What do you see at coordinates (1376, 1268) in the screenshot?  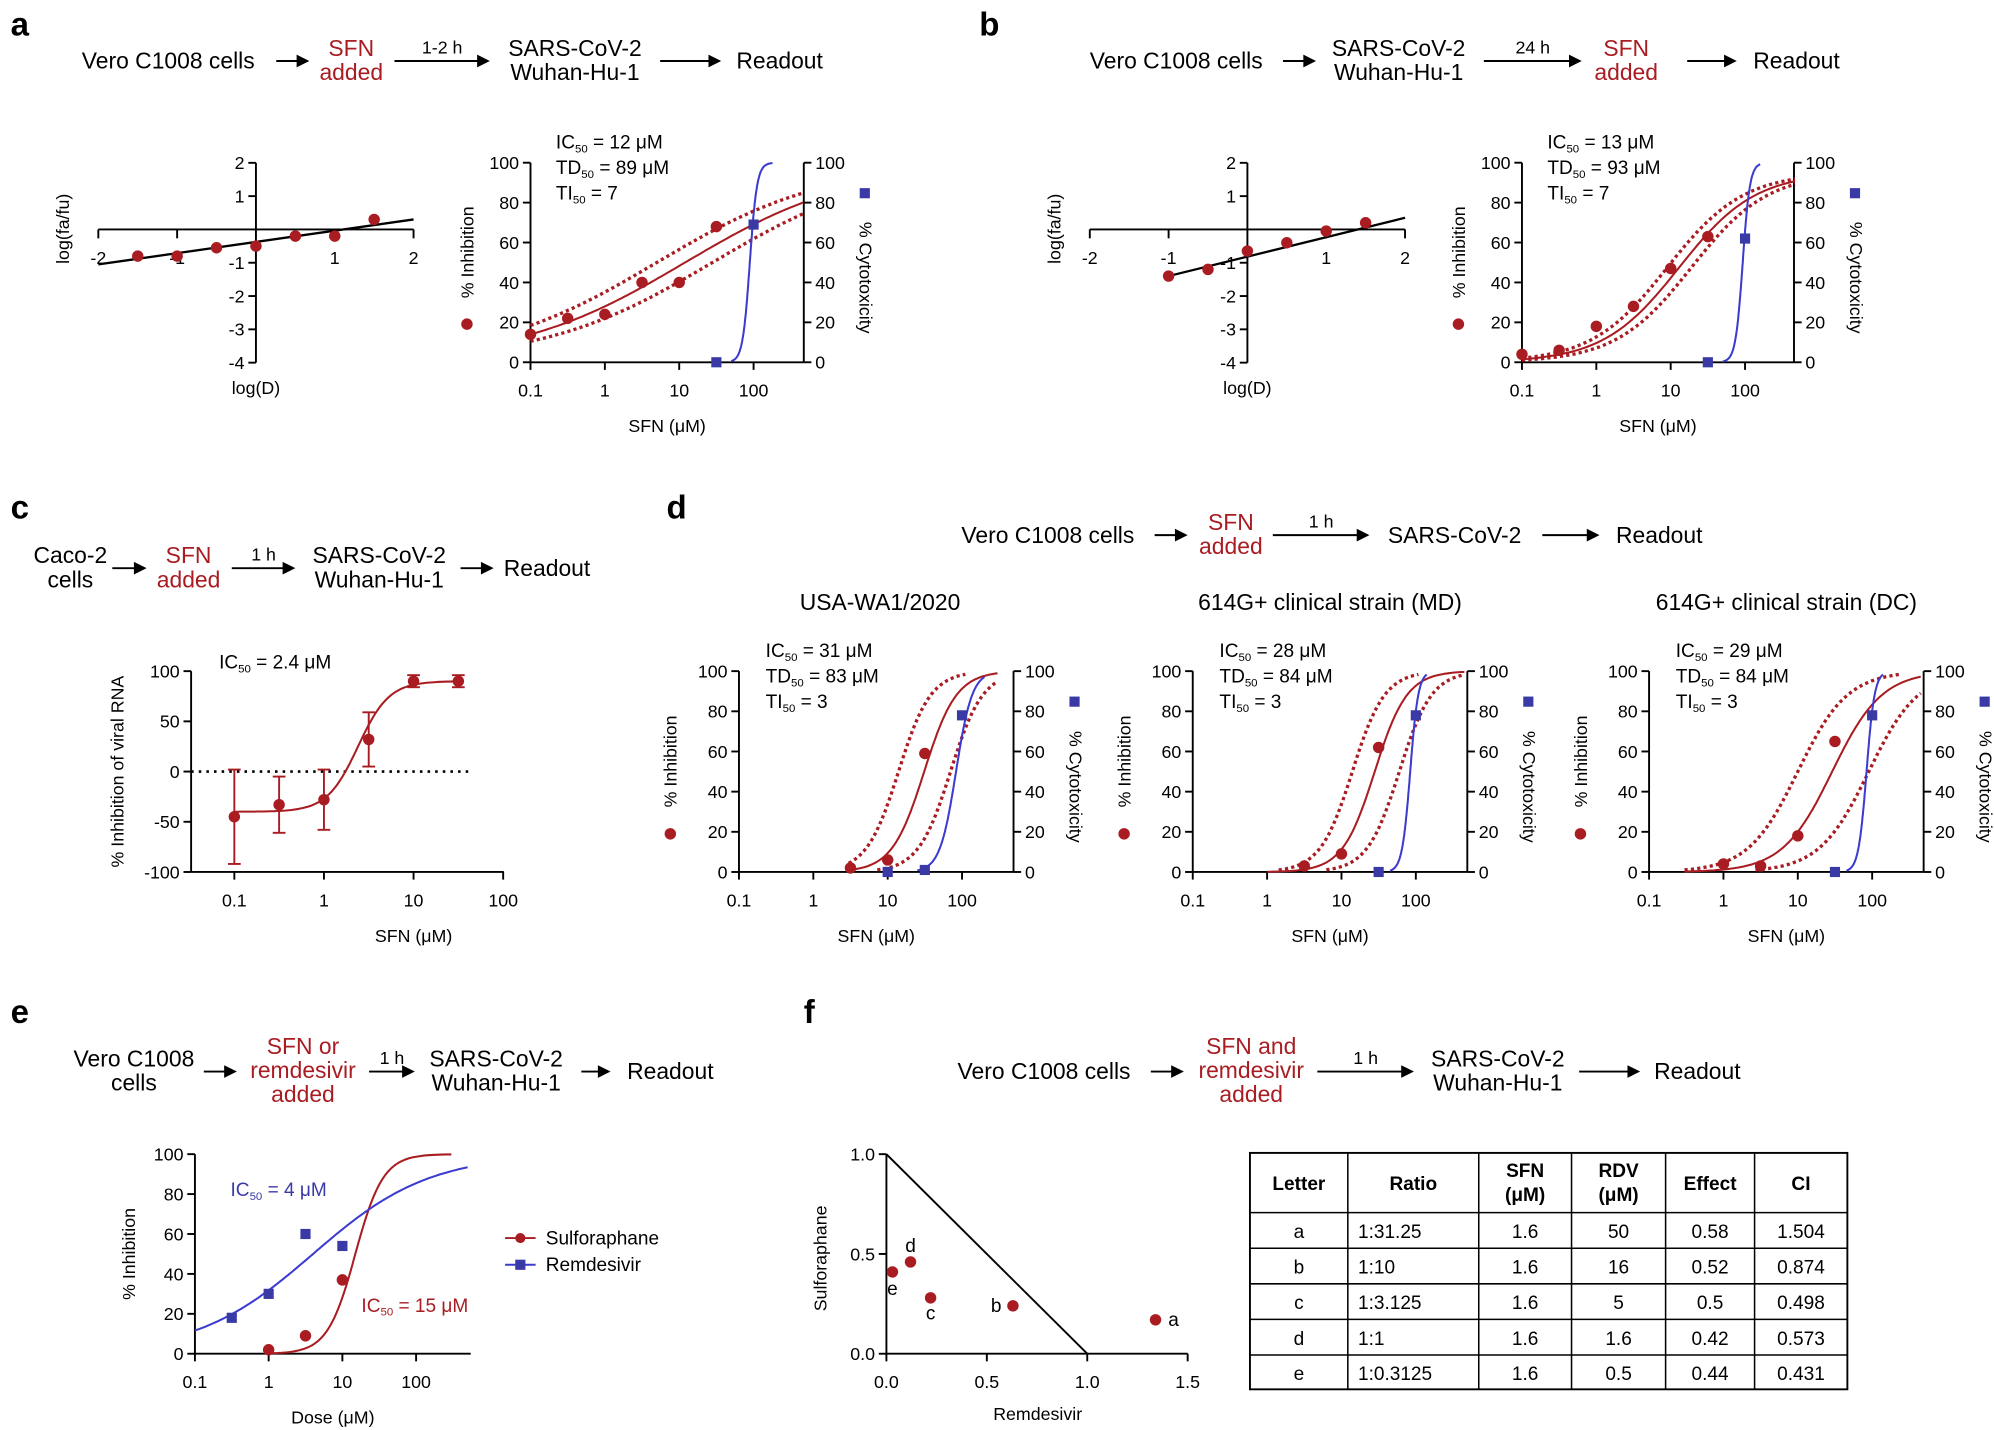 I see `table-cell: 1:10` at bounding box center [1376, 1268].